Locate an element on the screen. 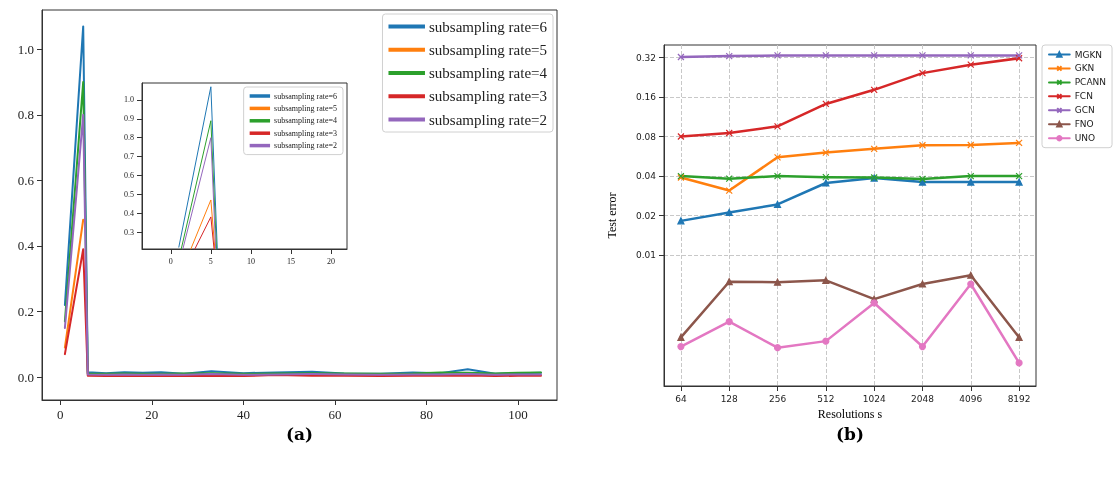 The height and width of the screenshot is (477, 1118). y-tick-label: 0.04 is located at coordinates (646, 176).